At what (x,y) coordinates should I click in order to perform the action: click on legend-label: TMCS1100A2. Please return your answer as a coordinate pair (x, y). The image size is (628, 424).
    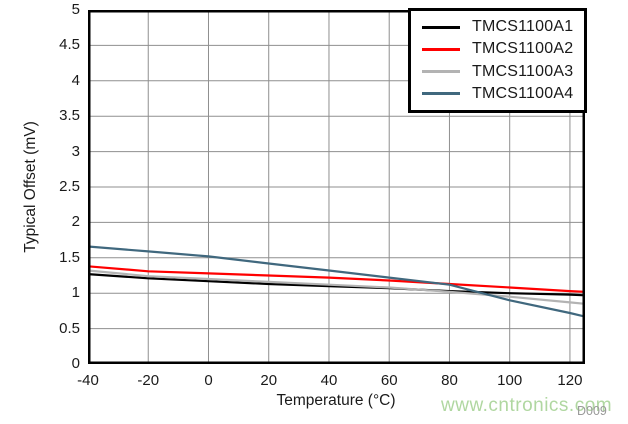
    Looking at the image, I should click on (523, 49).